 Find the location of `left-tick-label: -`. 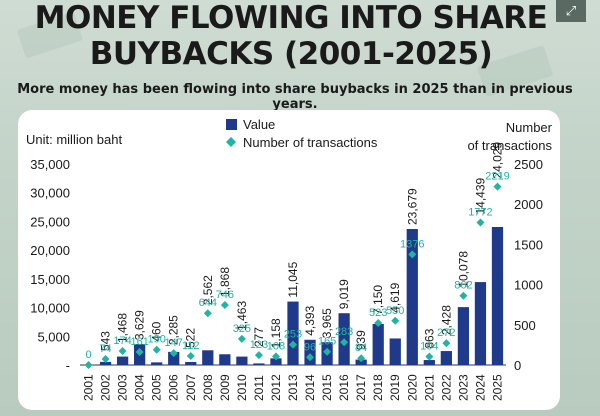

left-tick-label: - is located at coordinates (68, 365).